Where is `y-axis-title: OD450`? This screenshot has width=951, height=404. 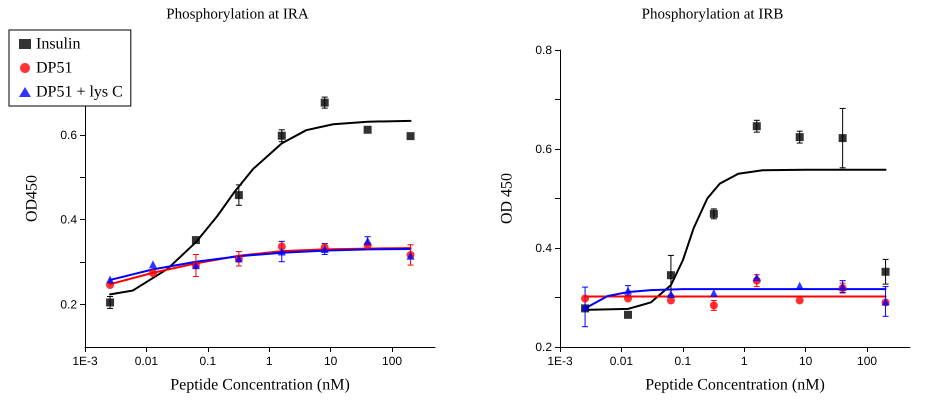
y-axis-title: OD450 is located at coordinates (32, 198).